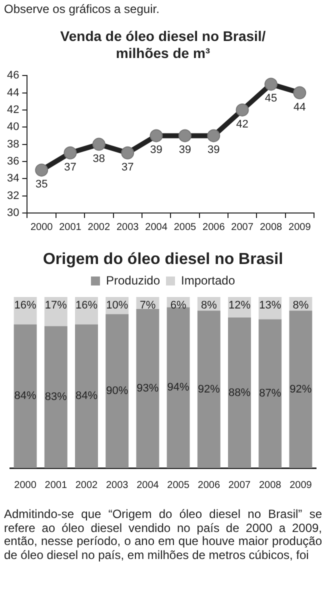  I want to click on data-label: 38, so click(99, 158).